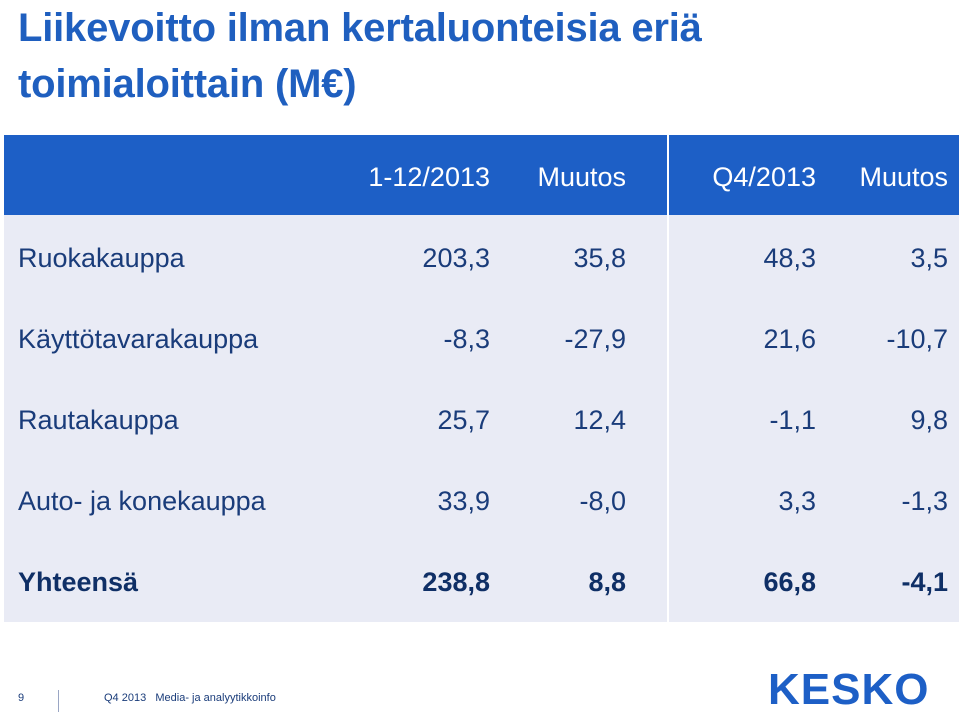 This screenshot has width=960, height=712. What do you see at coordinates (58, 701) in the screenshot?
I see `footer-divider` at bounding box center [58, 701].